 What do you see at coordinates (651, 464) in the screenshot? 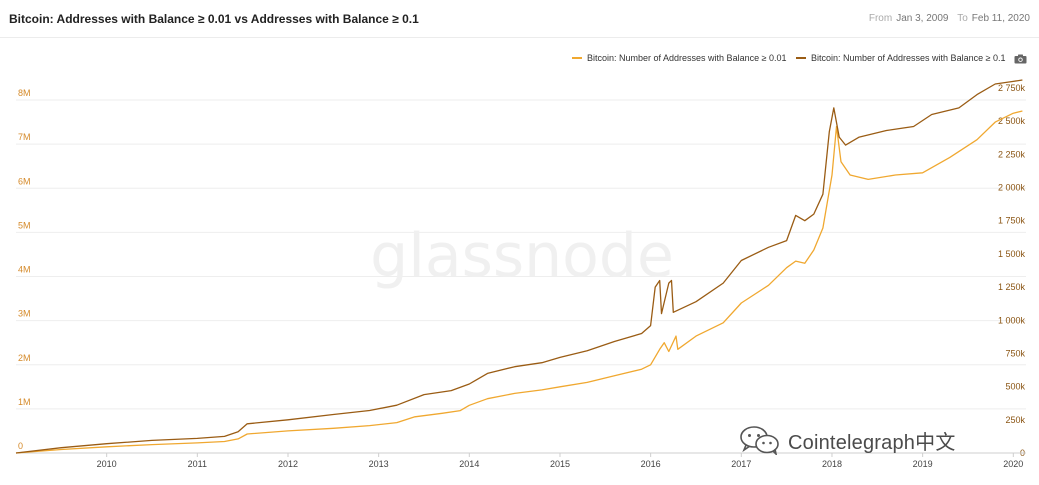
I see `x-tick-label: 2016` at bounding box center [651, 464].